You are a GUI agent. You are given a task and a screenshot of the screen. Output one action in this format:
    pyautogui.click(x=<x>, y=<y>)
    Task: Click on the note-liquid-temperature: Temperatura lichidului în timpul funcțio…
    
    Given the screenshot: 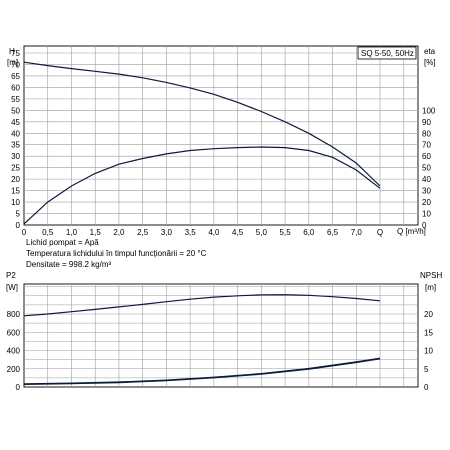 What is the action you would take?
    pyautogui.click(x=116, y=253)
    